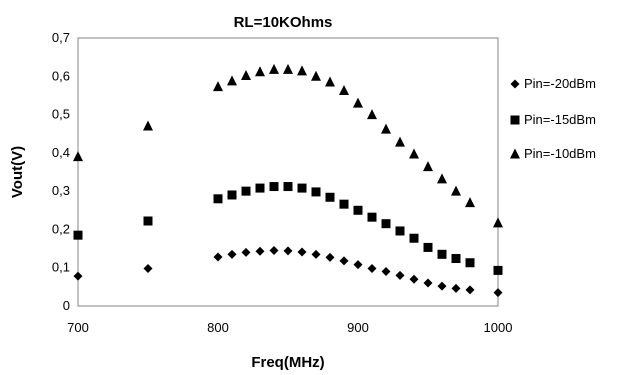 The image size is (642, 375). Describe the element at coordinates (560, 153) in the screenshot. I see `legend-label: Pin=-10dBm` at that location.